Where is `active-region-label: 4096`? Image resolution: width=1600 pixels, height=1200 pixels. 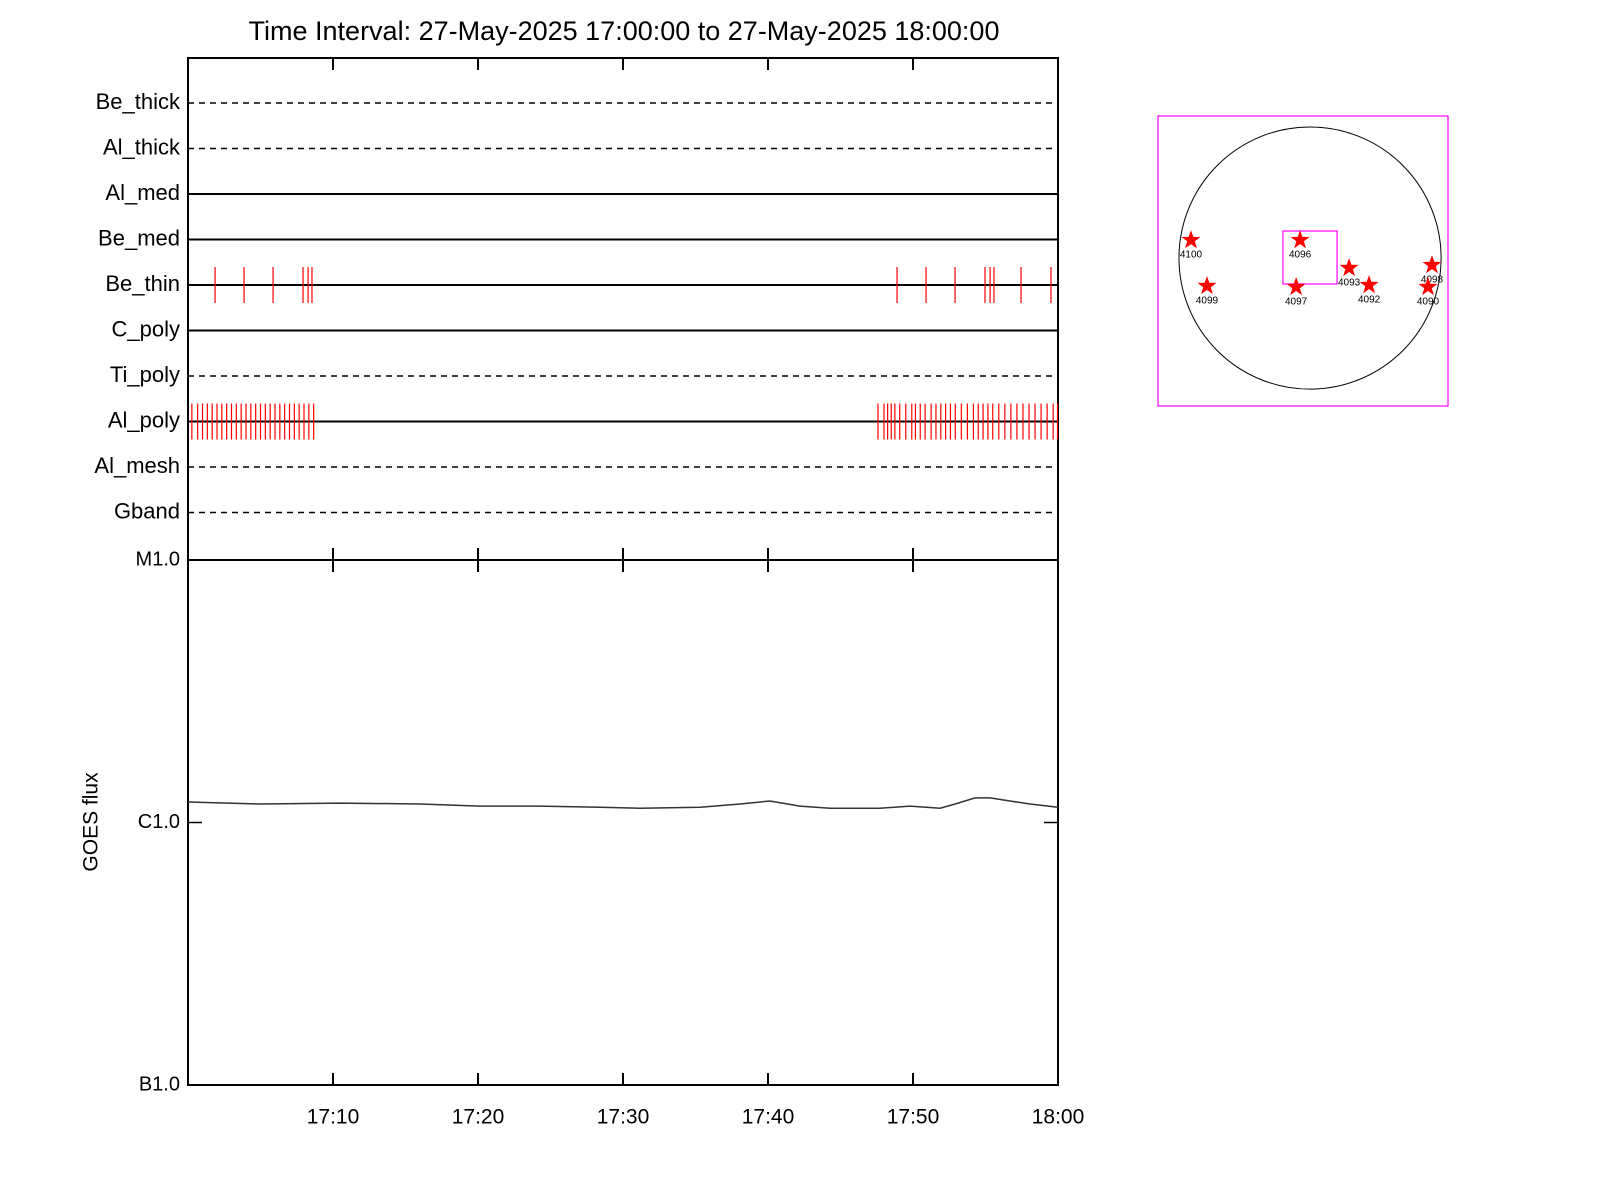
active-region-label: 4096 is located at coordinates (1300, 255).